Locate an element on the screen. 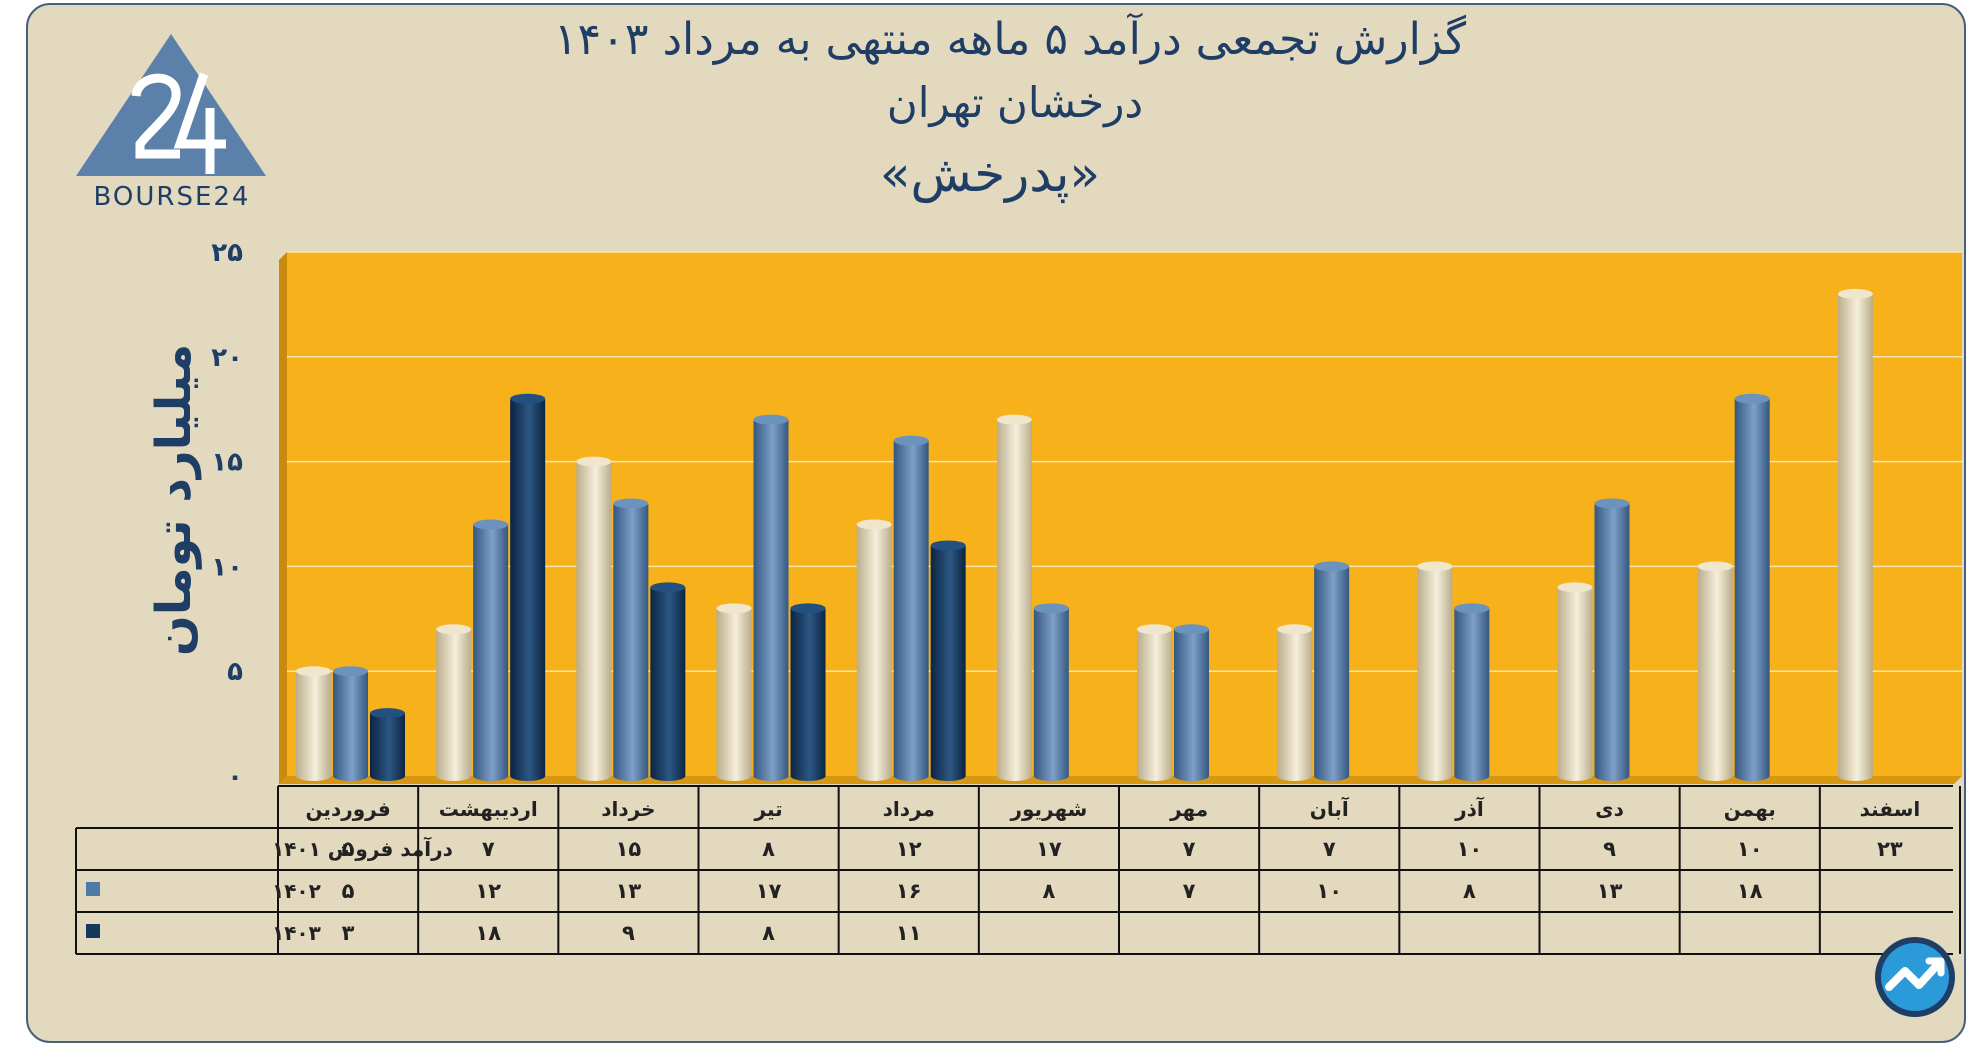  category-label: مهر is located at coordinates (1188, 809).